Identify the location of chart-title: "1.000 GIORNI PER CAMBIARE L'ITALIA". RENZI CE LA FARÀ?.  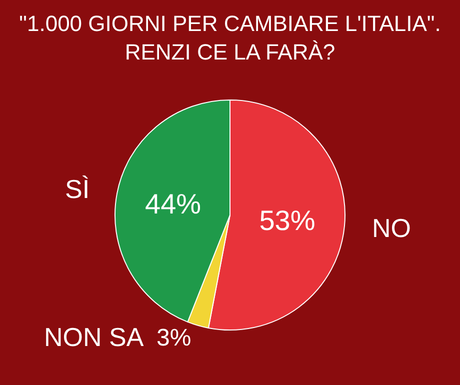
(230, 37).